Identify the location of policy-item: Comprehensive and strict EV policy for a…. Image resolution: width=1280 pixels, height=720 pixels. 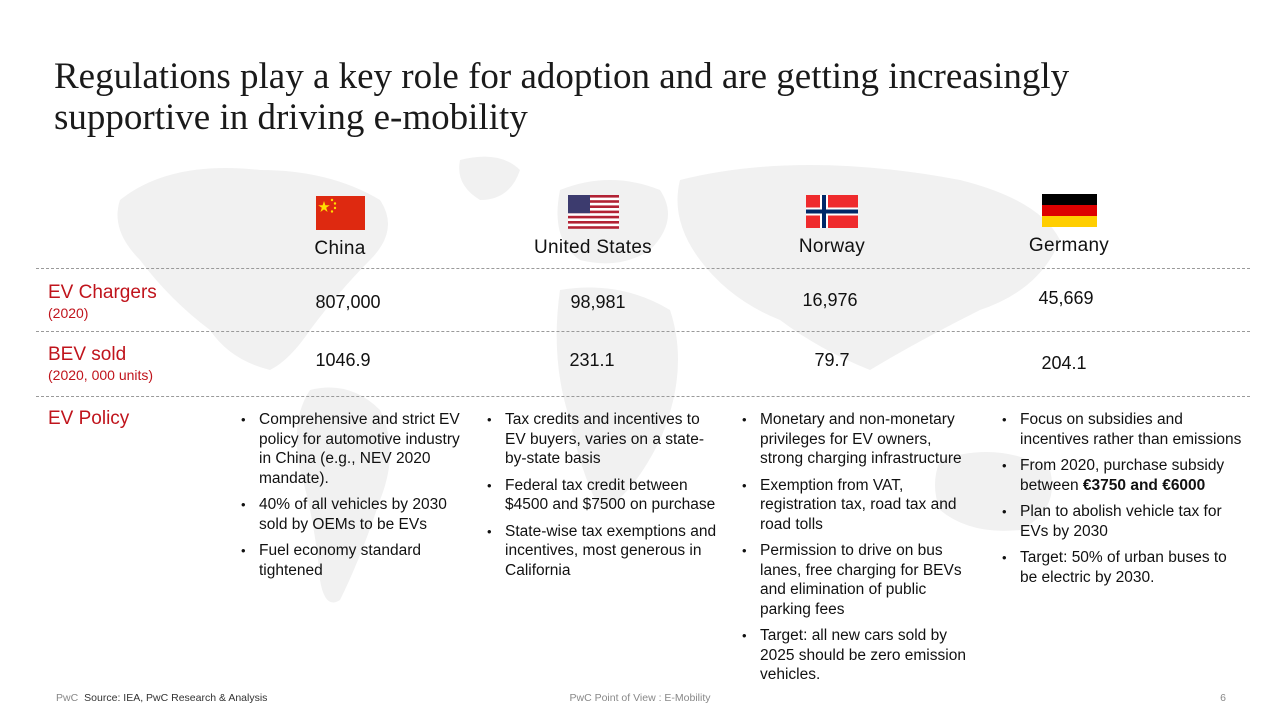
(352, 449).